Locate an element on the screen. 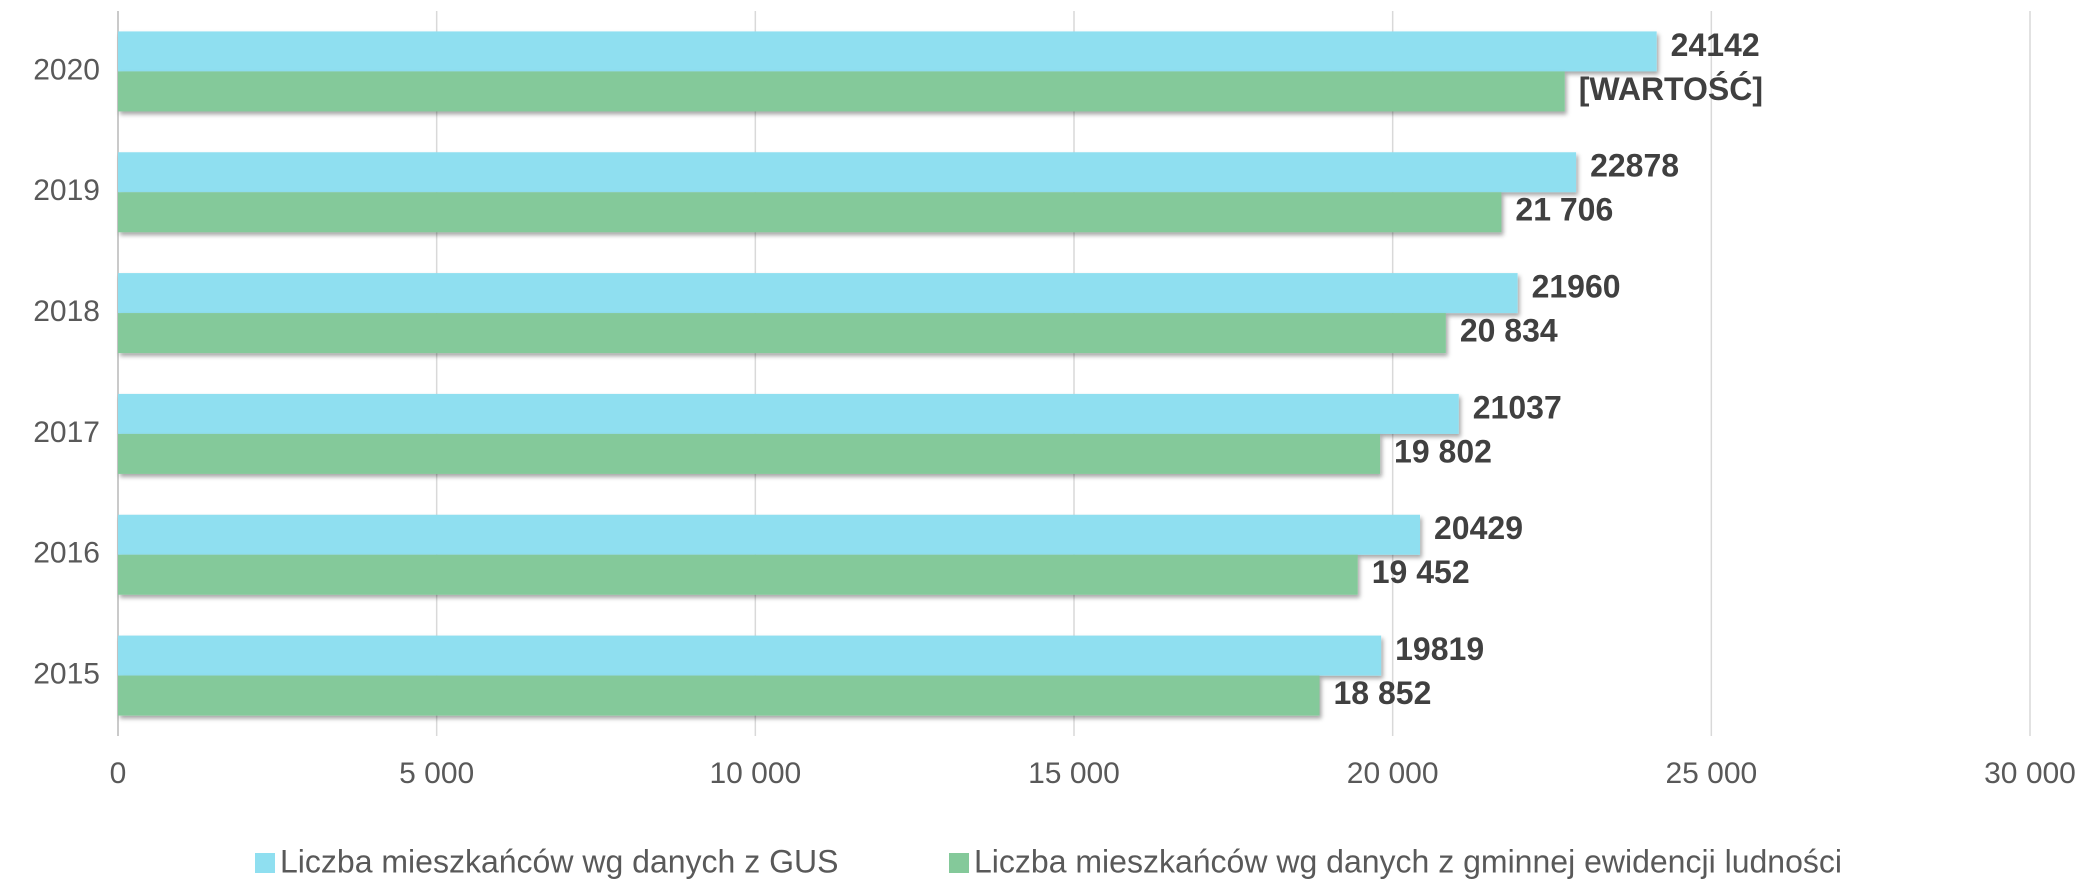 The image size is (2096, 879). data-label: 20 834 is located at coordinates (1509, 331).